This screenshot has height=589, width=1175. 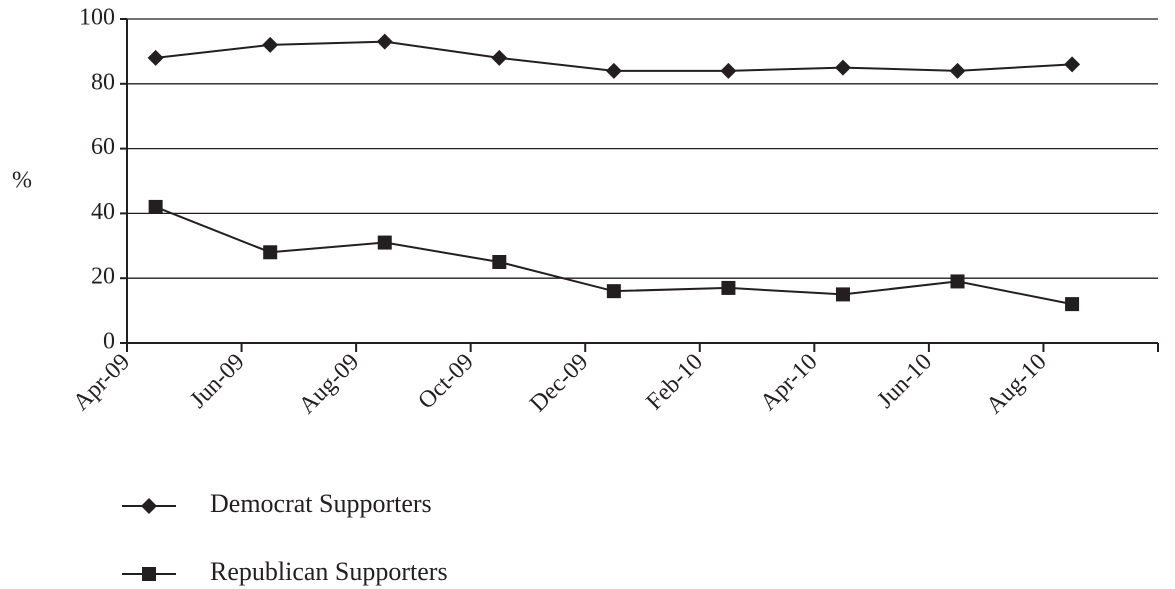 I want to click on legend-square-icon, so click(x=149, y=574).